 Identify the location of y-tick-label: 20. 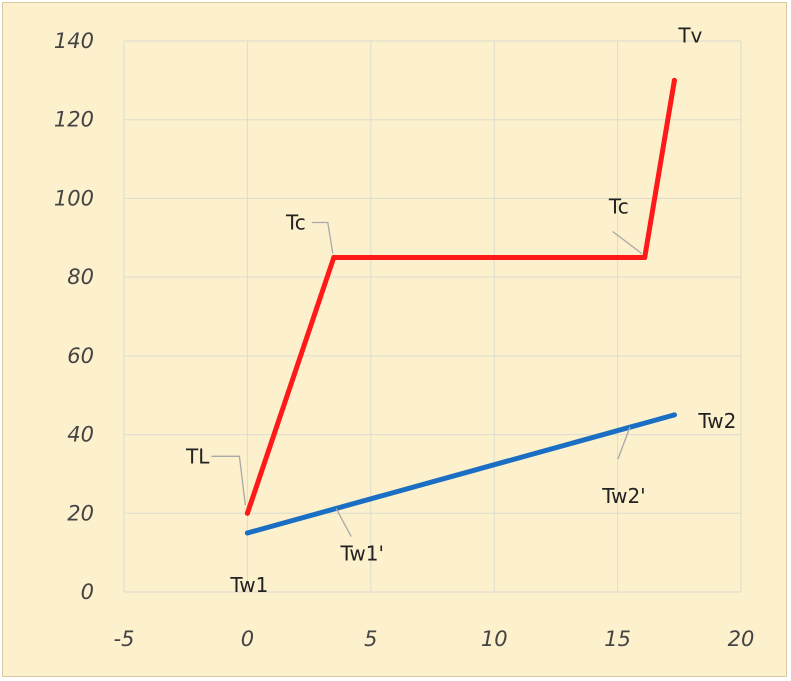
(80, 513).